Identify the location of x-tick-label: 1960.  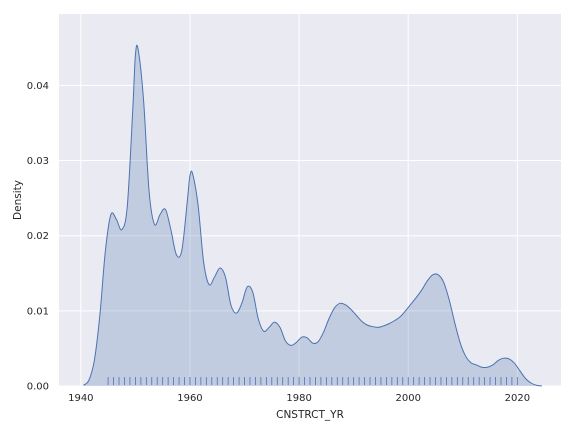
(189, 398).